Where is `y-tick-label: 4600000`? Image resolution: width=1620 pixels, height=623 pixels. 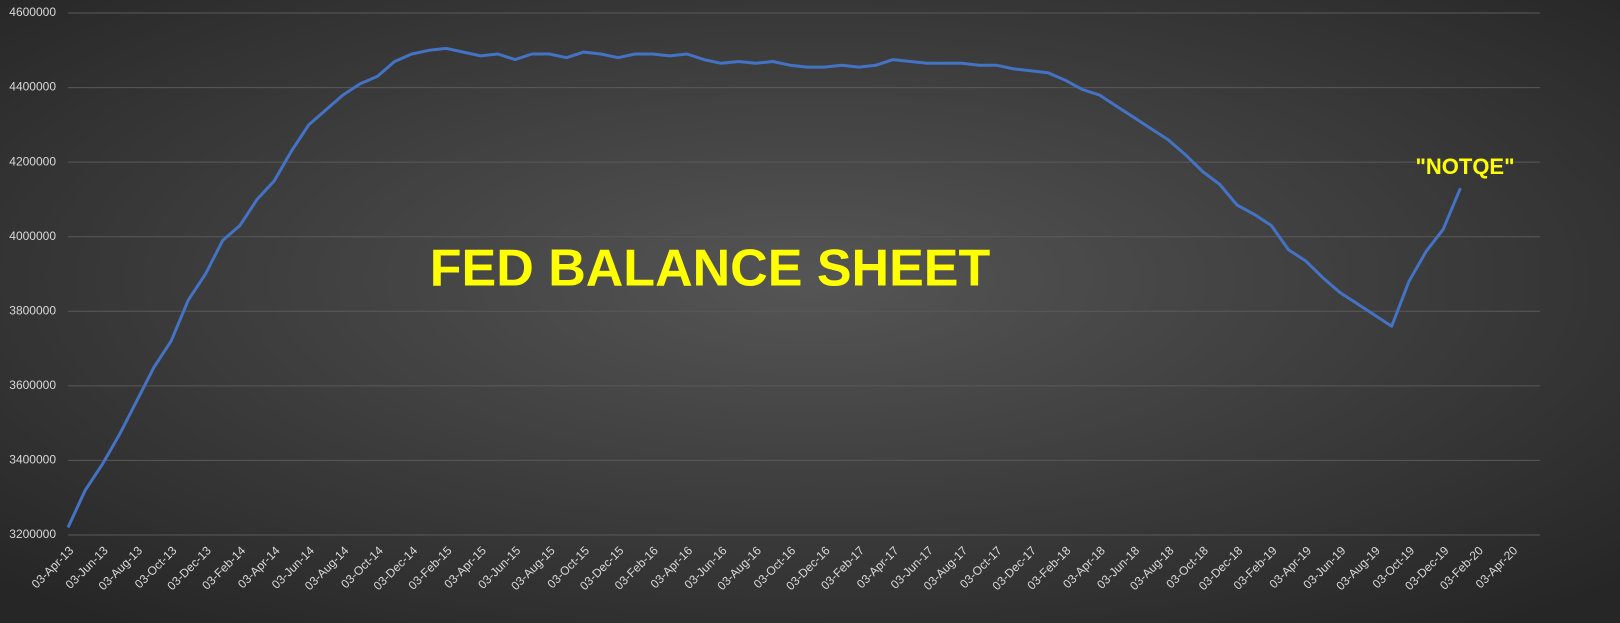
y-tick-label: 4600000 is located at coordinates (32, 12).